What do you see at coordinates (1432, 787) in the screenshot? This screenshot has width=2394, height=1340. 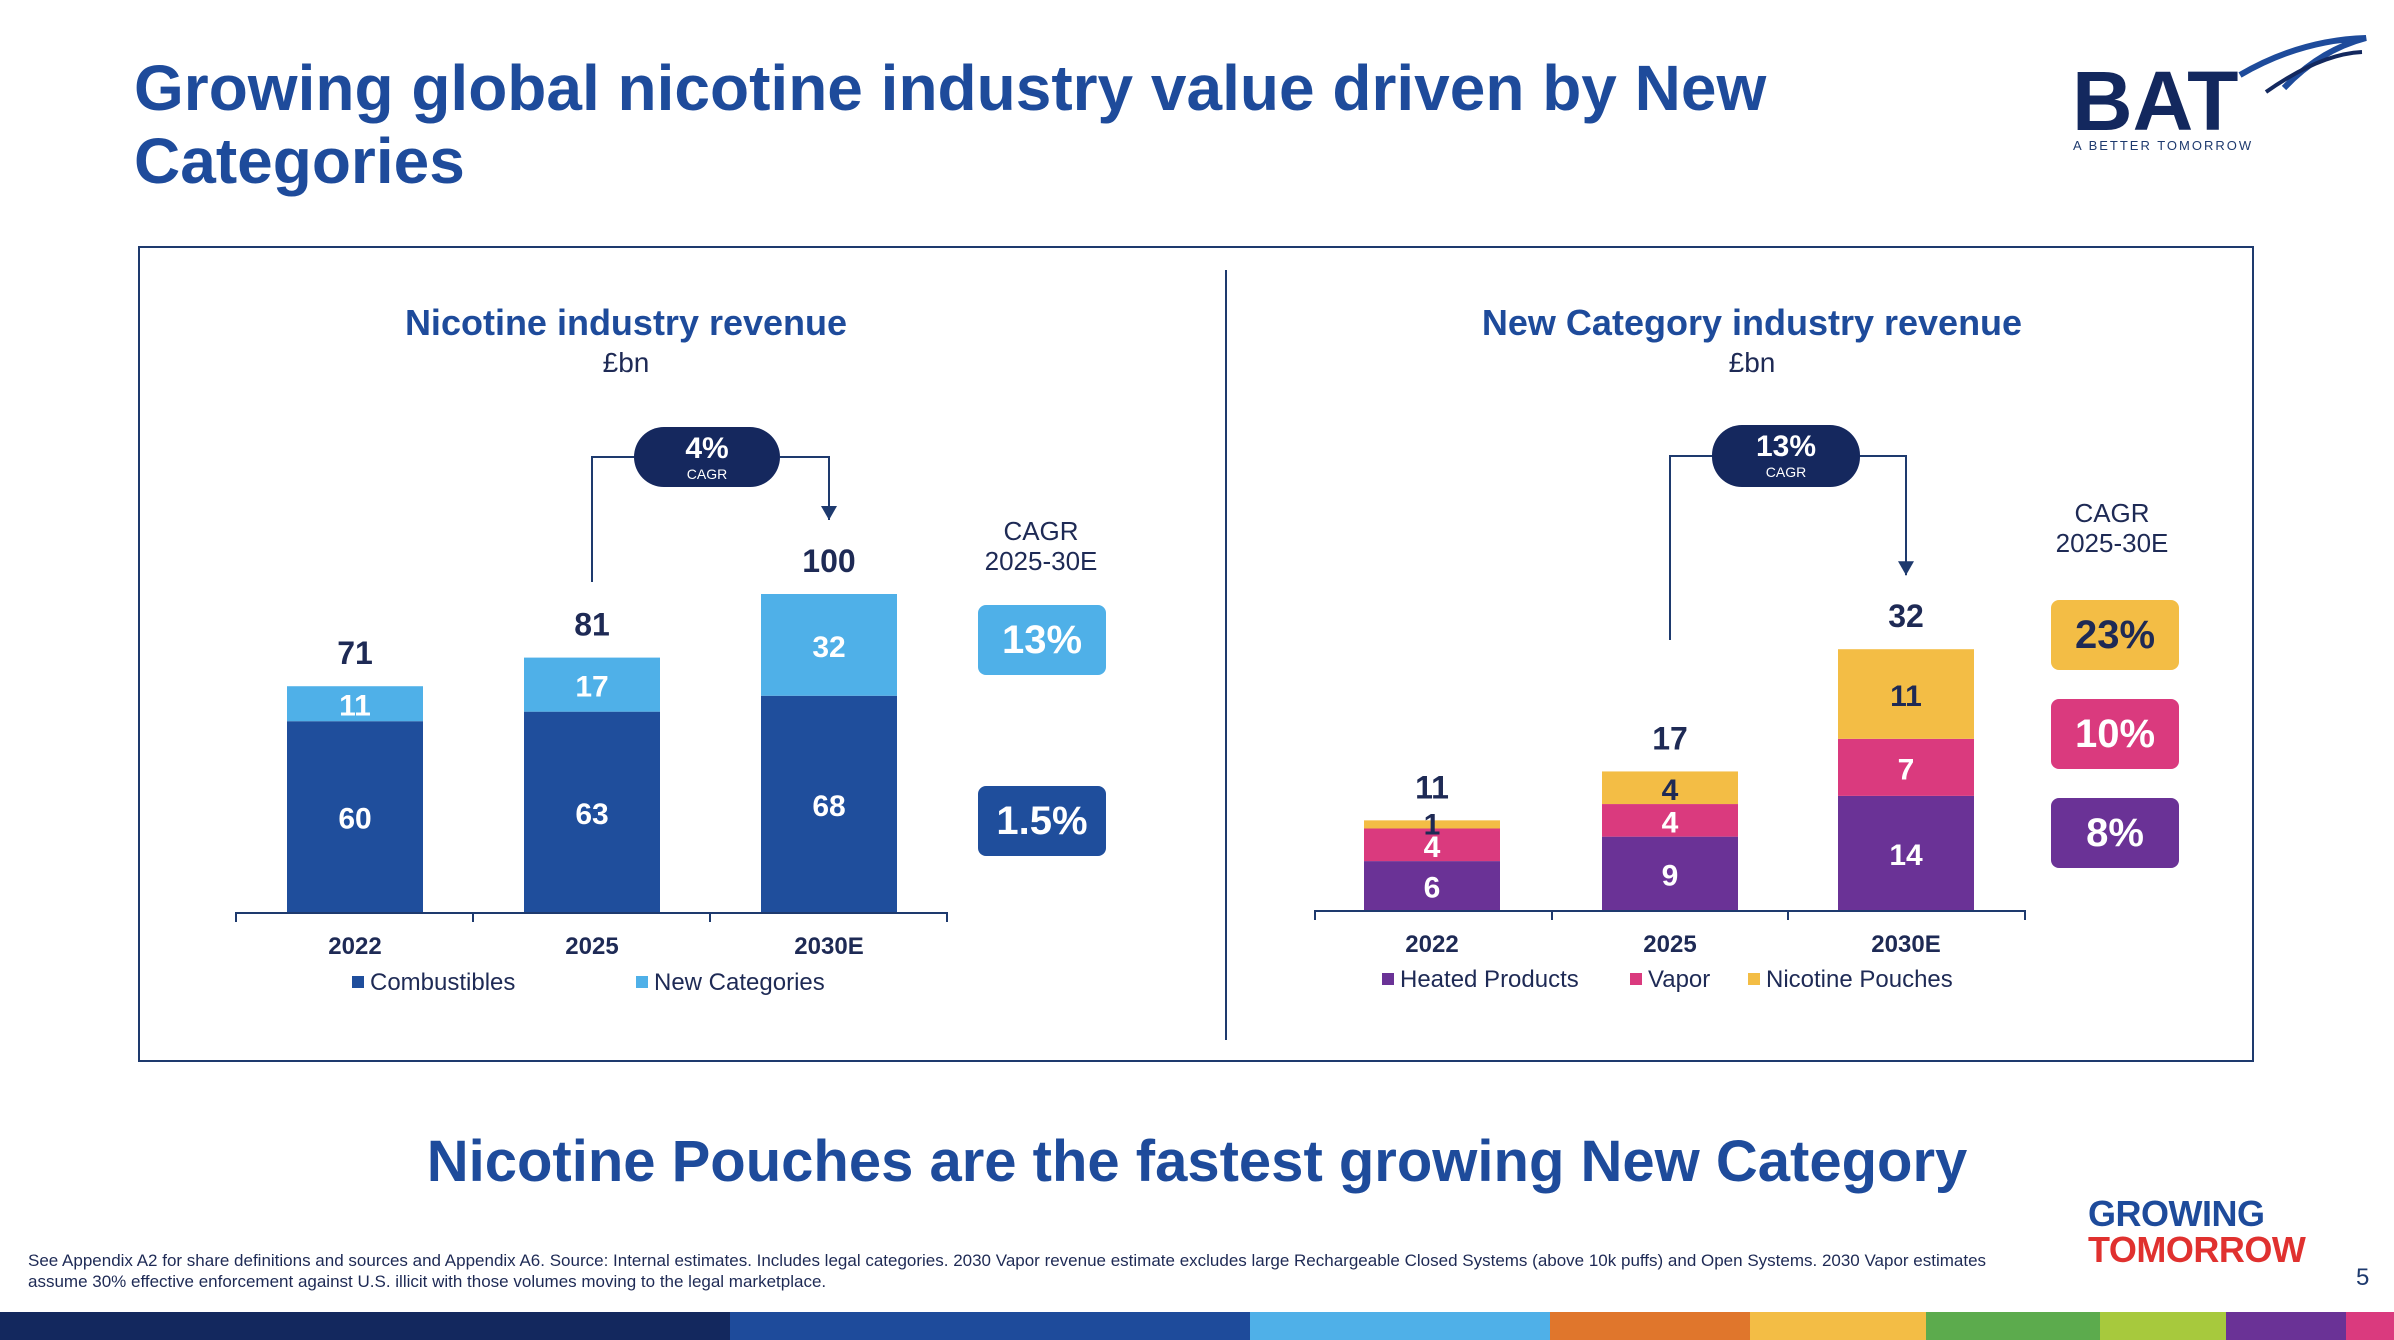 I see `total-label: 11` at bounding box center [1432, 787].